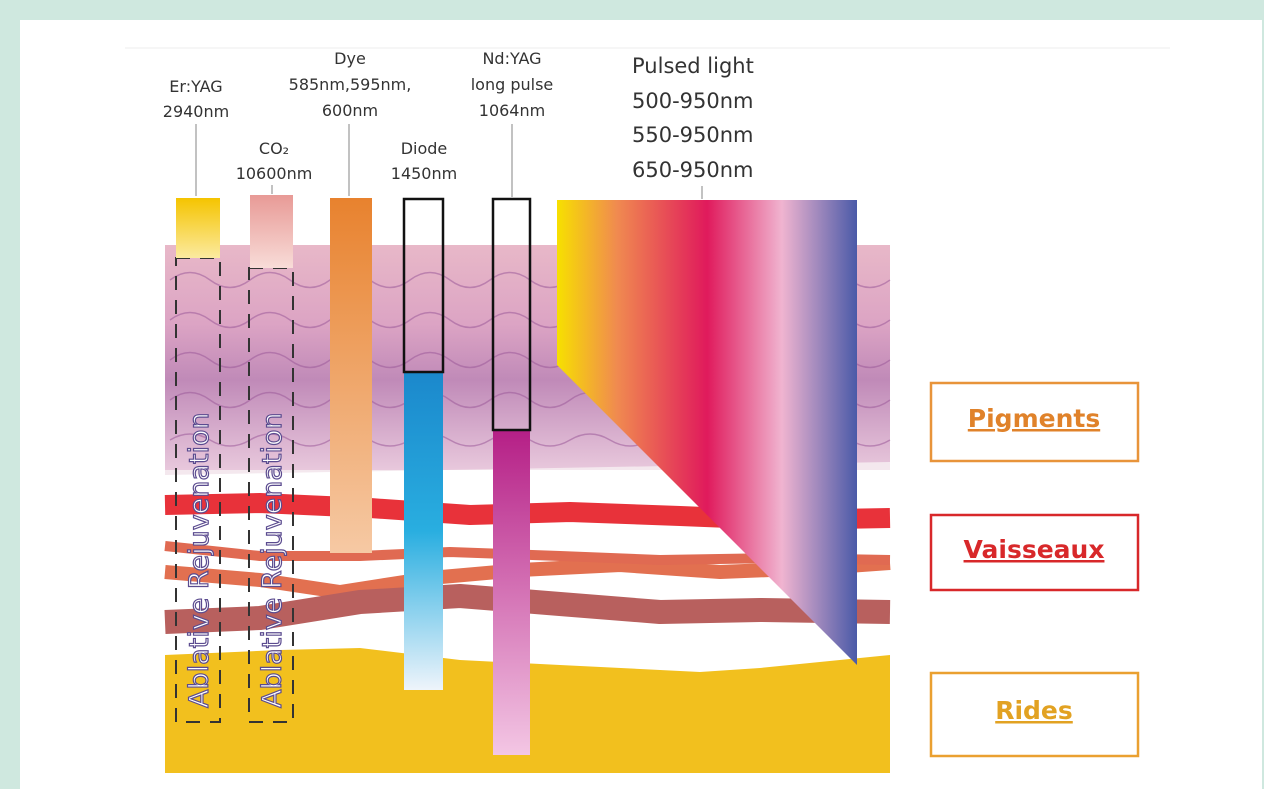 The width and height of the screenshot is (1264, 789). I want to click on pulsed-light-label: Pulsed light, so click(693, 66).